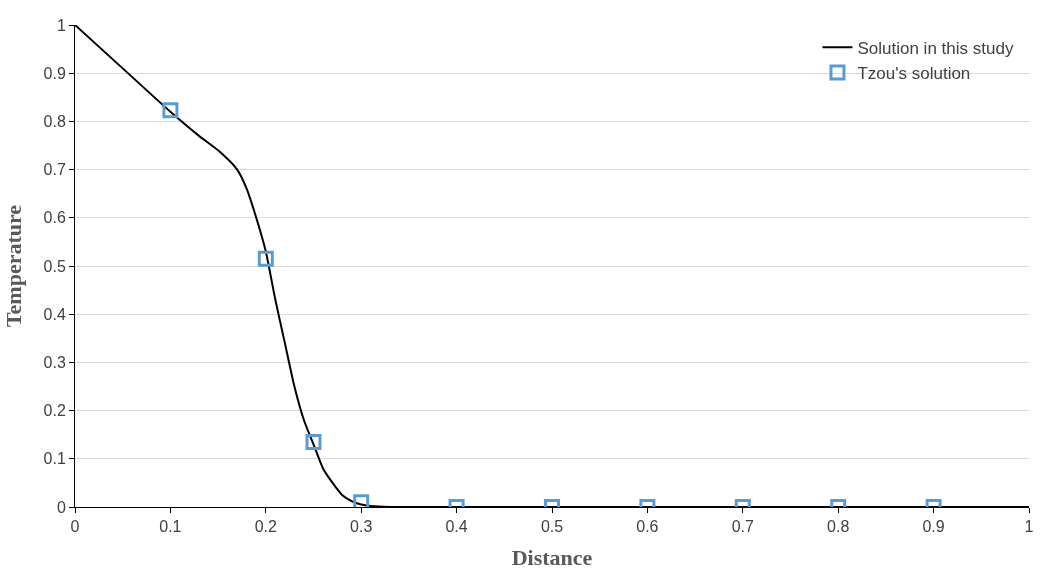 Image resolution: width=1059 pixels, height=578 pixels. Describe the element at coordinates (54, 266) in the screenshot. I see `y-tick-label: 0.5` at that location.